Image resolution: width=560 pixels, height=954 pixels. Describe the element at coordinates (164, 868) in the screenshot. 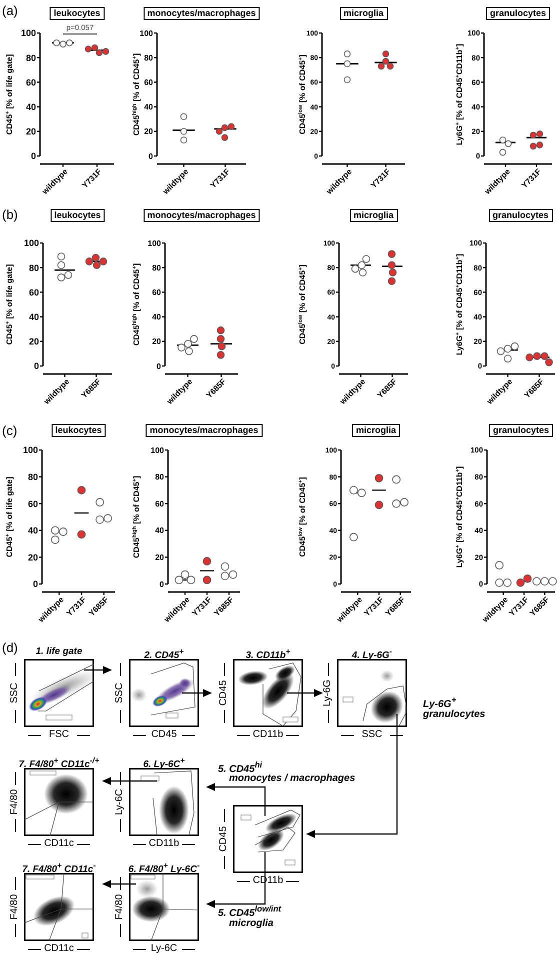

I see `text: 6. F4/80$^{+}$ Ly-6C$^{-}$` at that location.